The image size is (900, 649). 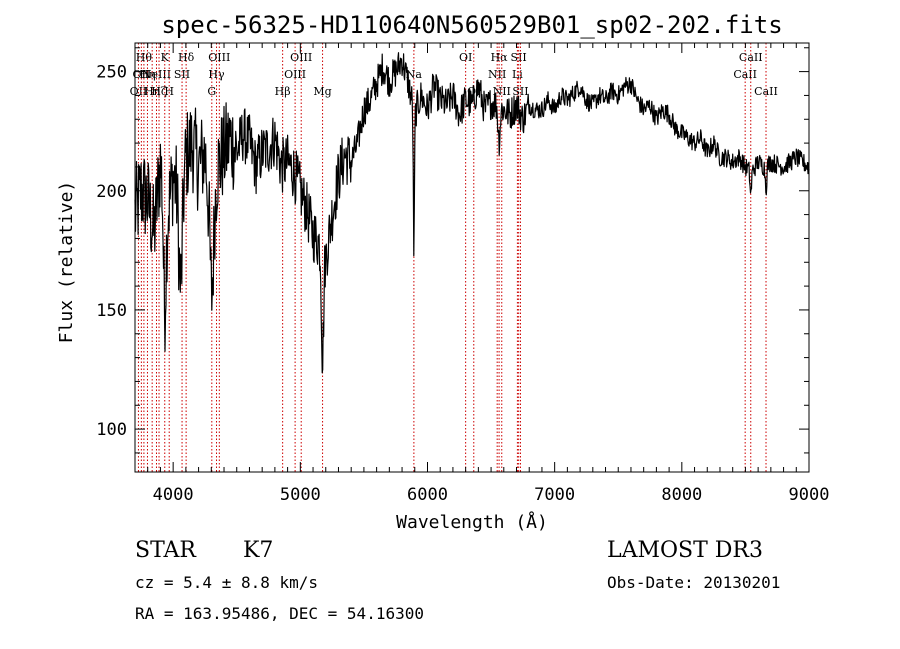 What do you see at coordinates (279, 613) in the screenshot?
I see `coordinates-value: RA = 163.95486, DEC = 54.16300` at bounding box center [279, 613].